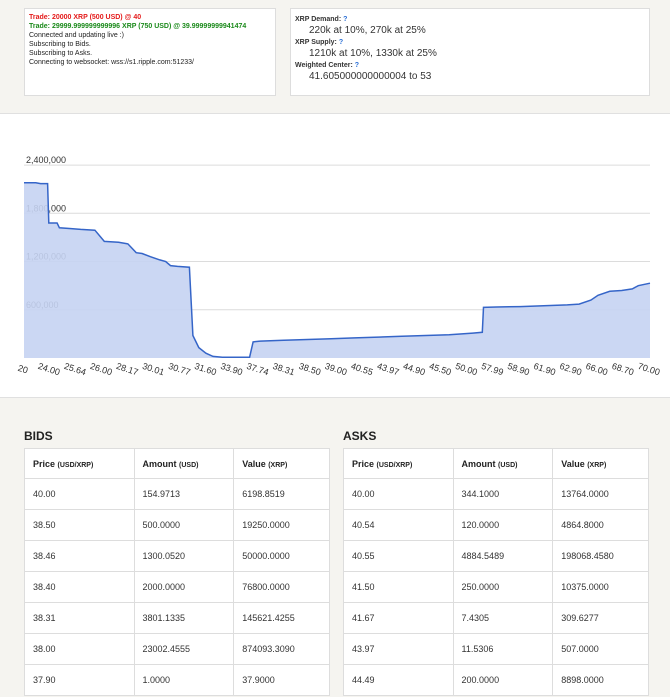  What do you see at coordinates (503, 556) in the screenshot?
I see `table-cell: 4884.5489` at bounding box center [503, 556].